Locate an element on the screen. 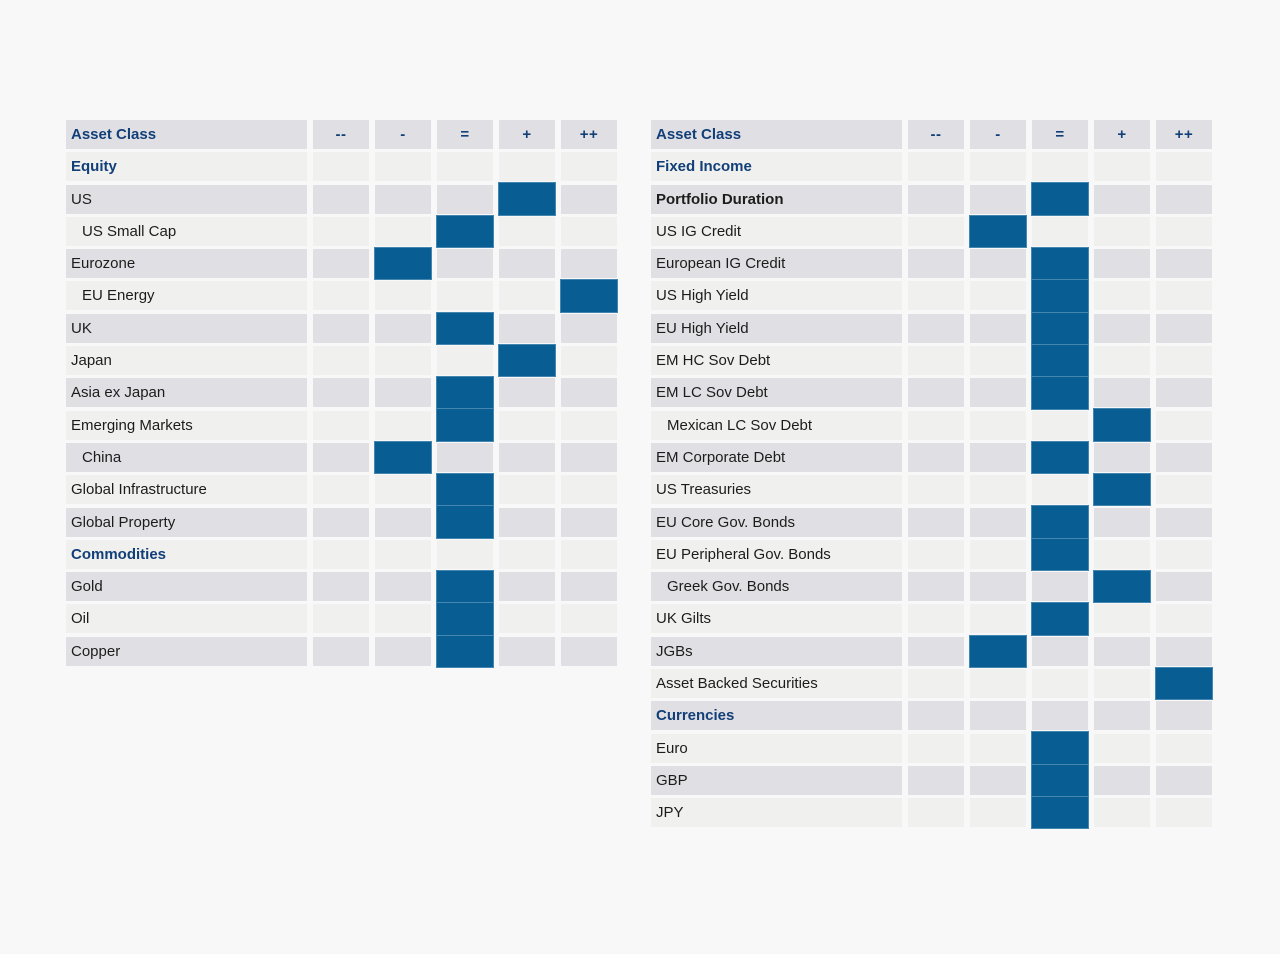 This screenshot has height=954, width=1280. table-row: European IG Credit is located at coordinates (931, 264).